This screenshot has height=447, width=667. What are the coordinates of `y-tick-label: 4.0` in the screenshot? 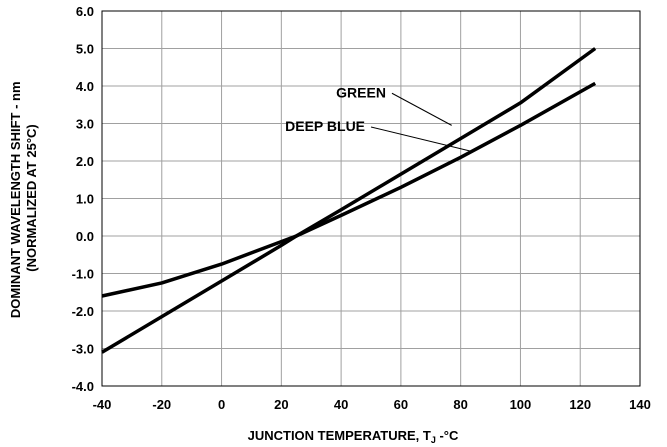 It's located at (85, 86).